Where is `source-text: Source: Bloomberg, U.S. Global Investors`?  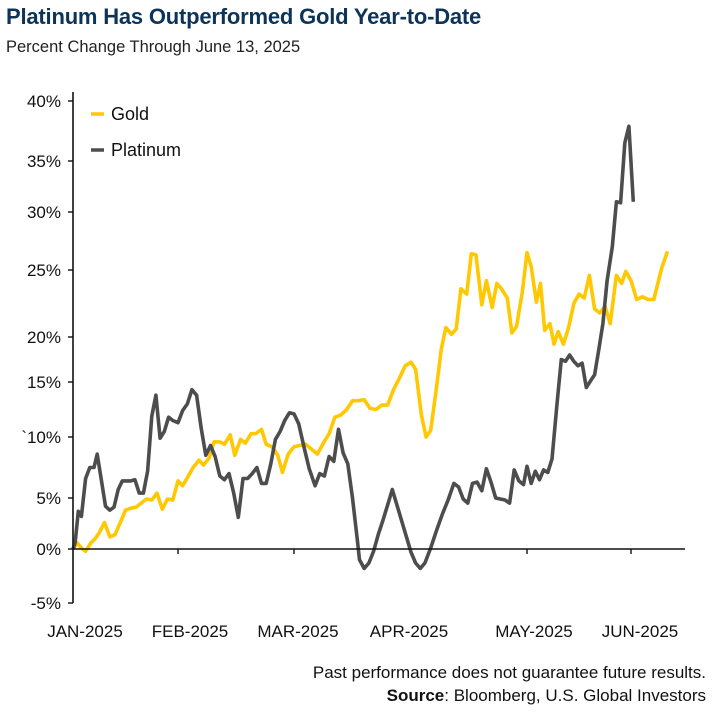 source-text: Source: Bloomberg, U.S. Global Investors is located at coordinates (546, 696).